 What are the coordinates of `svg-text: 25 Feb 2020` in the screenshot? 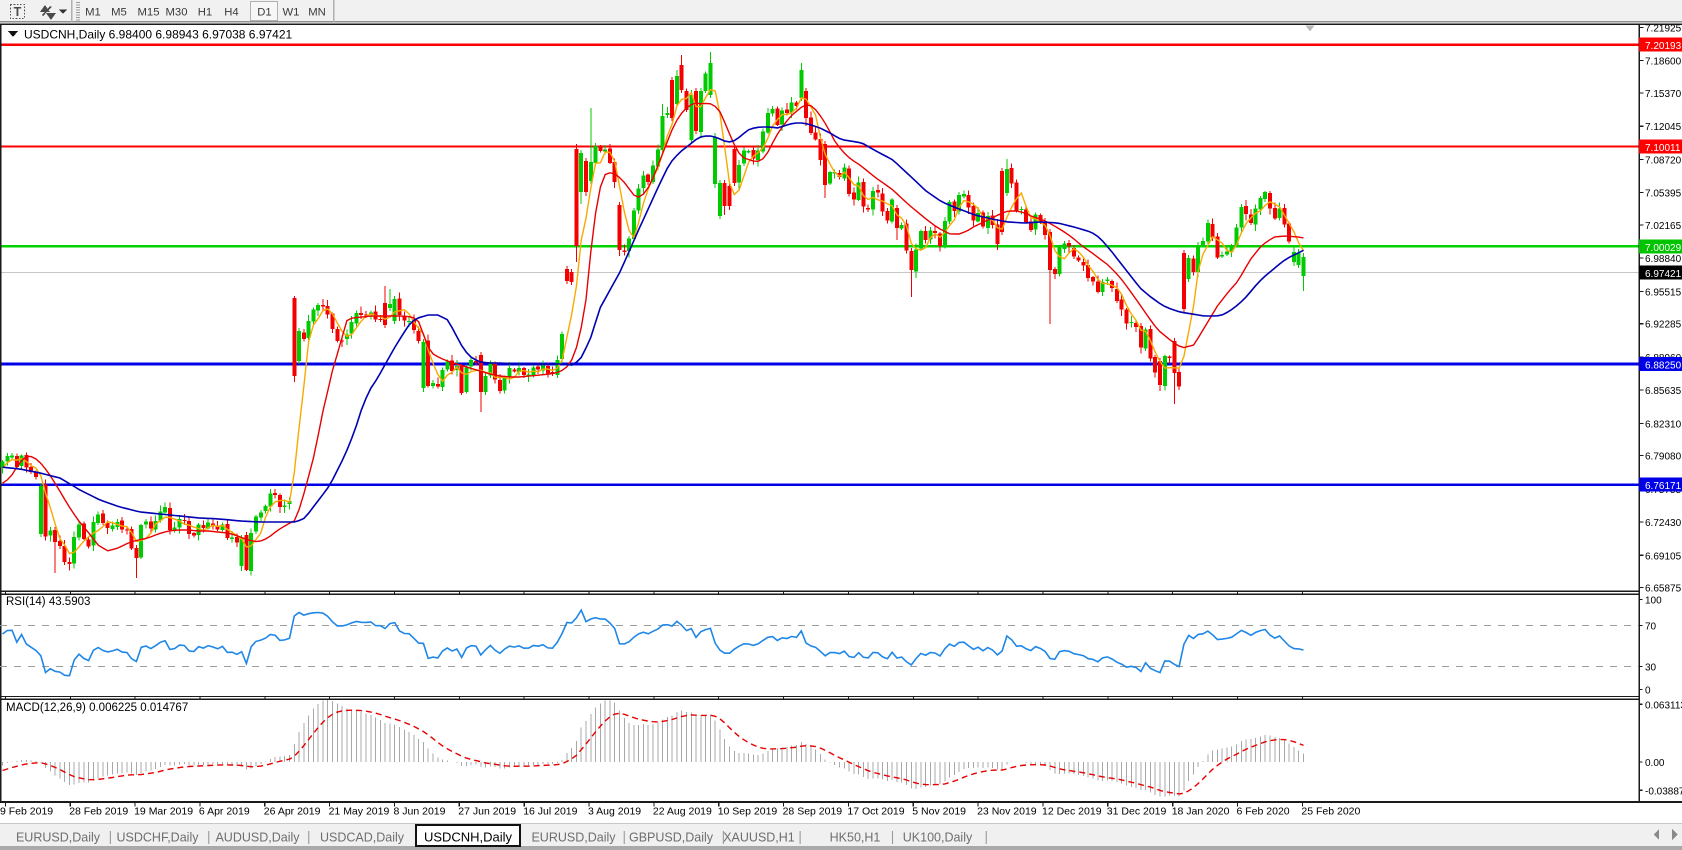 It's located at (1330, 812).